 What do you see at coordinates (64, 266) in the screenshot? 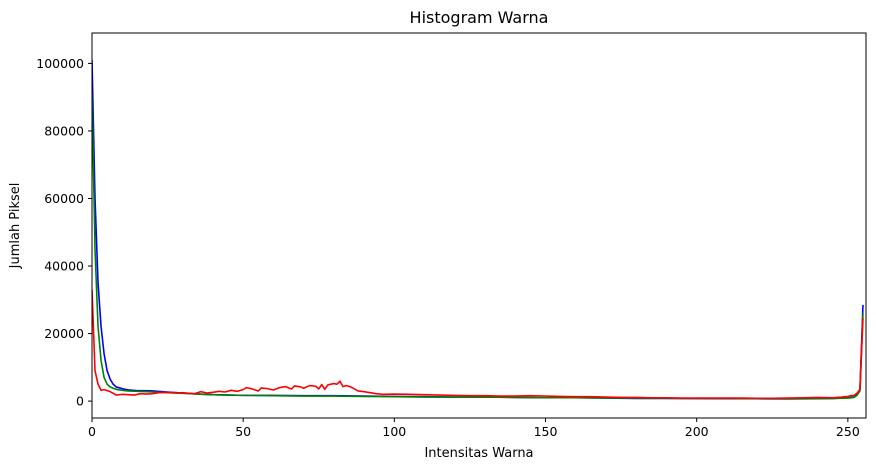
I see `y-tick-label: 40000` at bounding box center [64, 266].